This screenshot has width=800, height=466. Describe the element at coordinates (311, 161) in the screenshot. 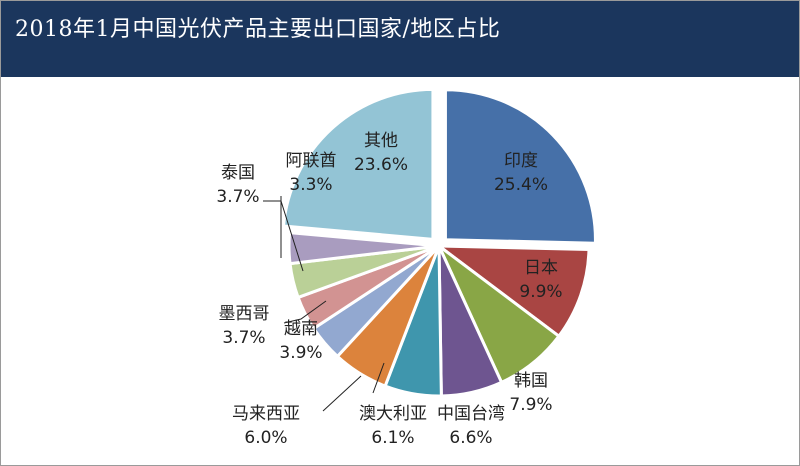

I see `slice-label: 阿联酋` at that location.